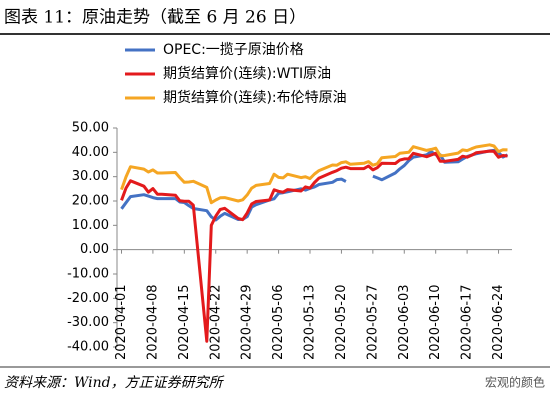 This screenshot has height=404, width=550. What do you see at coordinates (515, 382) in the screenshot?
I see `watermark: 宏观的颜色` at bounding box center [515, 382].